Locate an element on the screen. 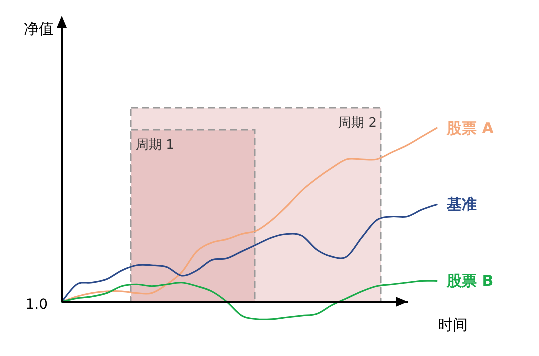  text: 1.0 is located at coordinates (37, 305).